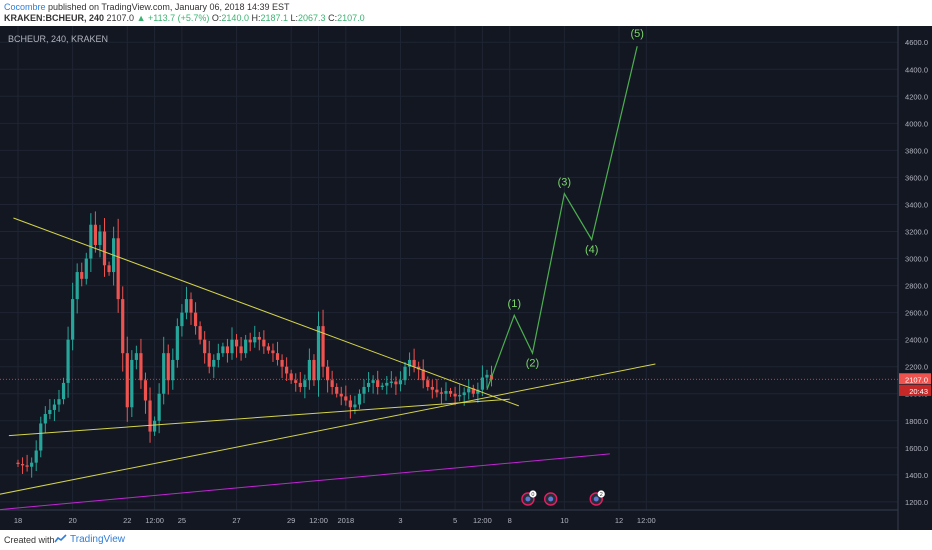 The height and width of the screenshot is (550, 932). Describe the element at coordinates (510, 520) in the screenshot. I see `x-tick-label: 8` at that location.